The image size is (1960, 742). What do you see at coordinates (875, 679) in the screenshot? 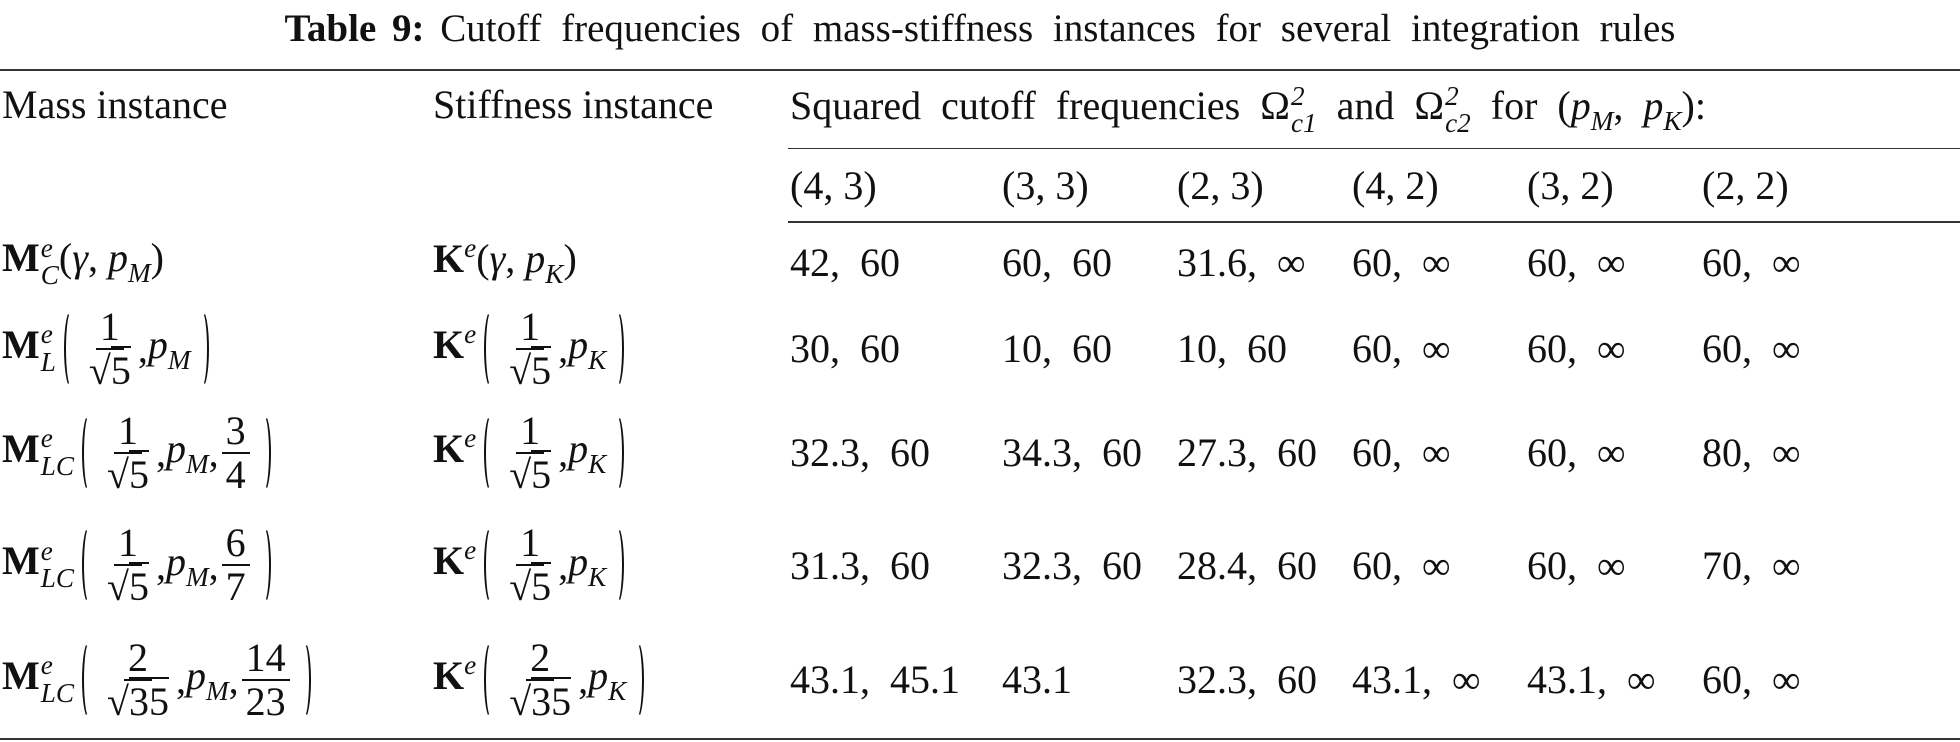
I see `frequency-cell: 43.1, 45.1` at bounding box center [875, 679].